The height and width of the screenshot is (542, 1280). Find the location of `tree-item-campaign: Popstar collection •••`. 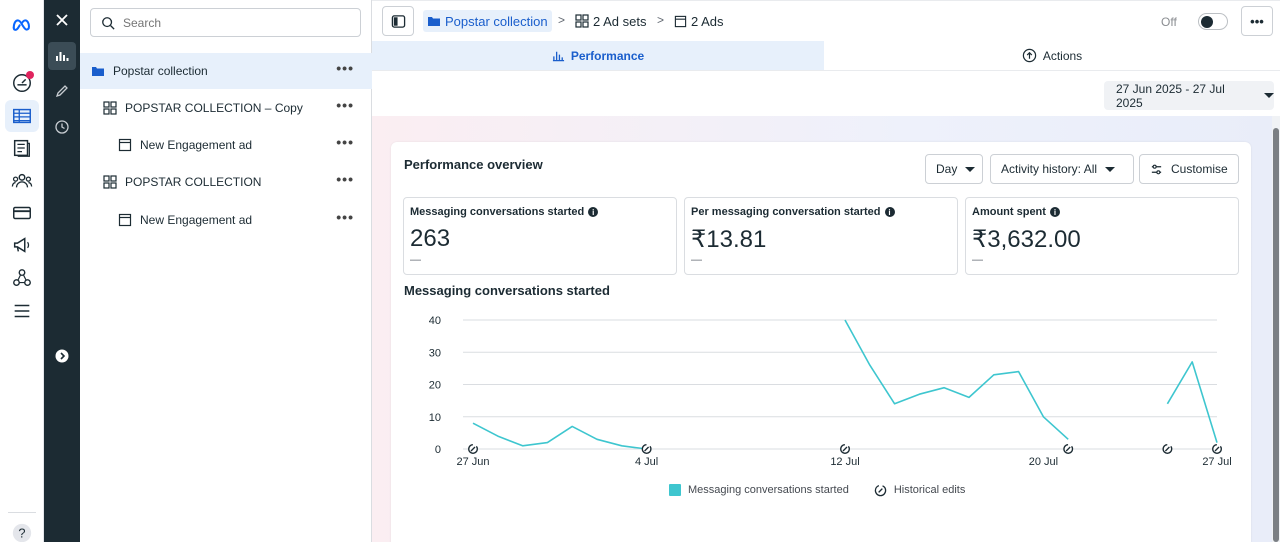

tree-item-campaign: Popstar collection ••• is located at coordinates (226, 71).